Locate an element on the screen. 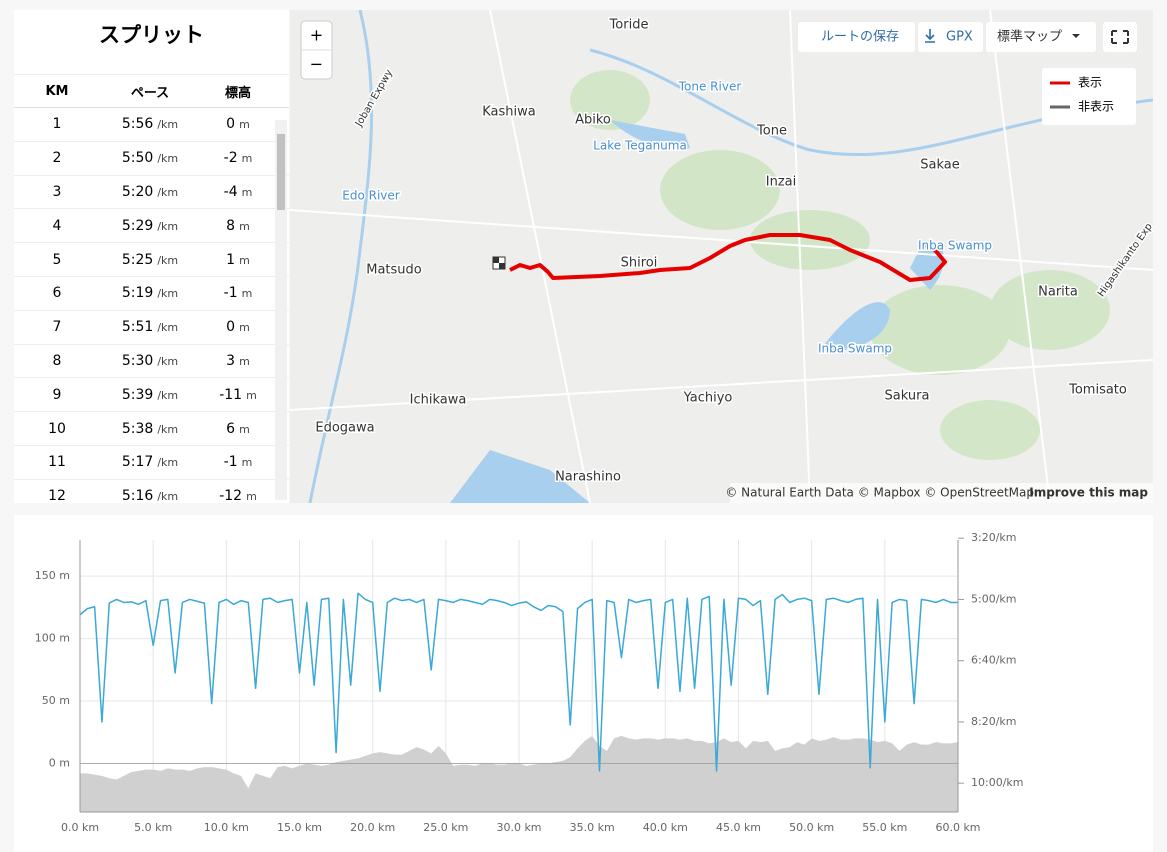  pace-cell: 5:51 is located at coordinates (137, 327).